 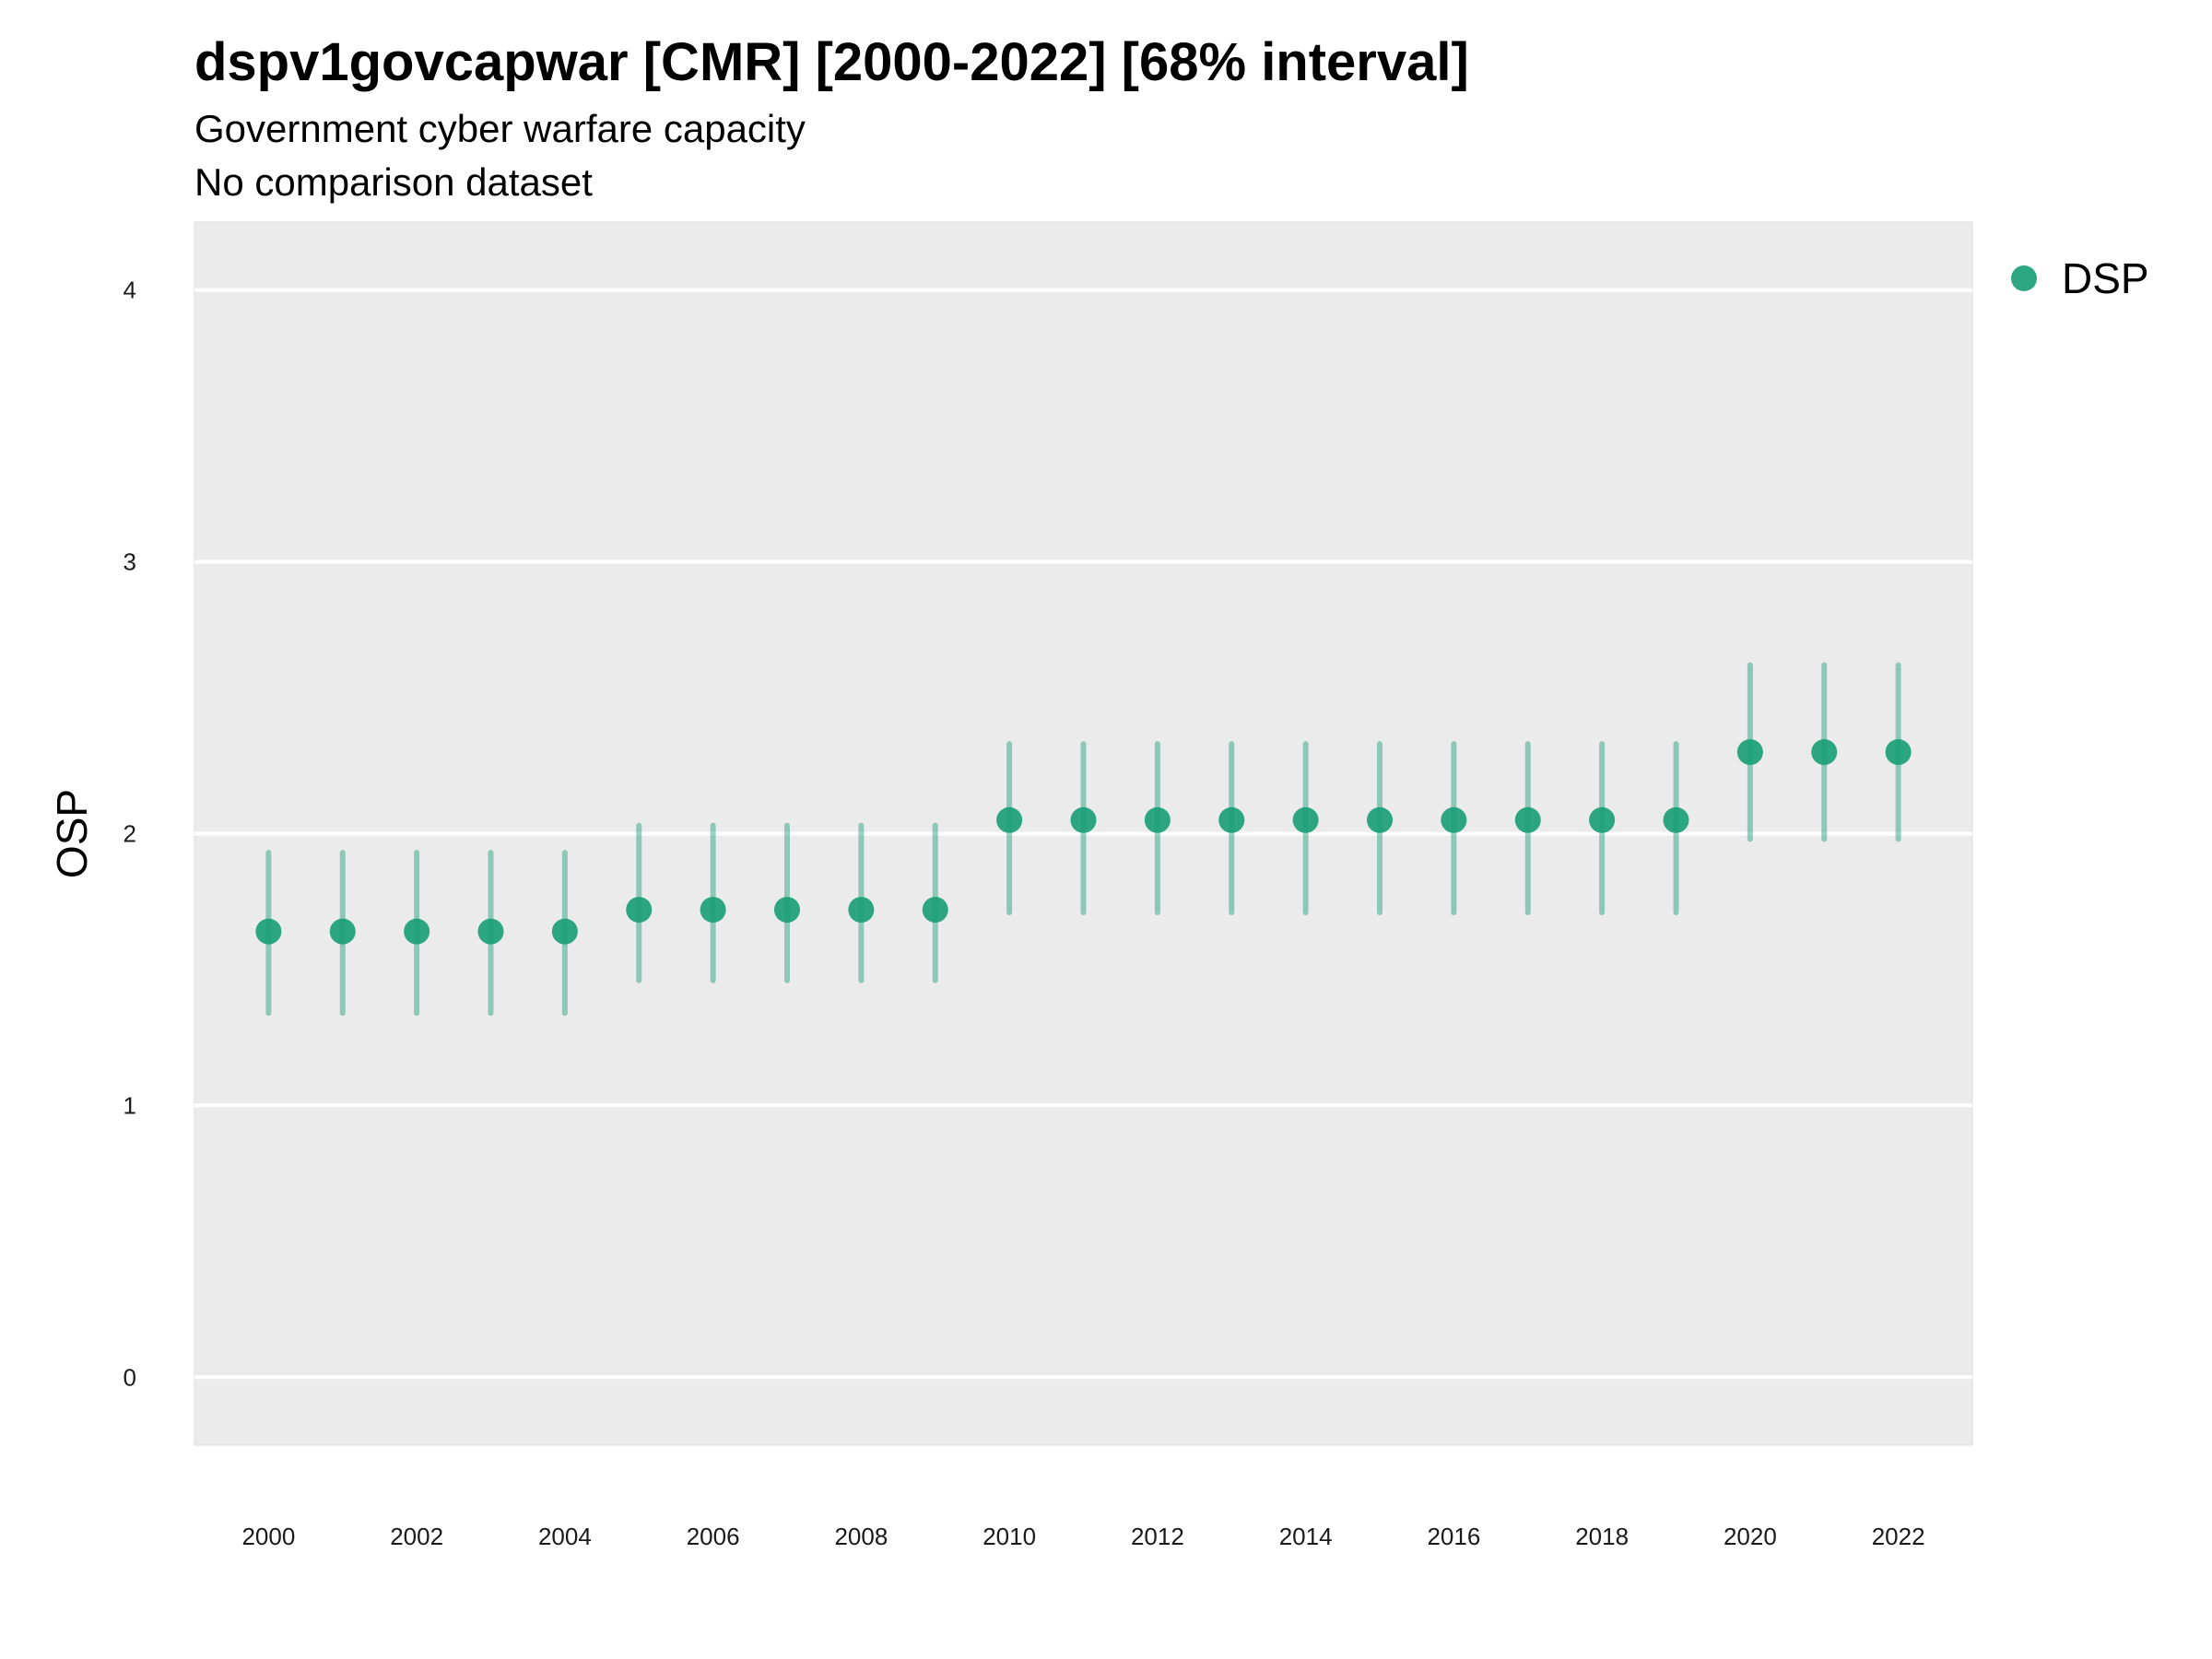 I want to click on y-axis-ticks: 0 1 2 3 4, so click(x=130, y=834).